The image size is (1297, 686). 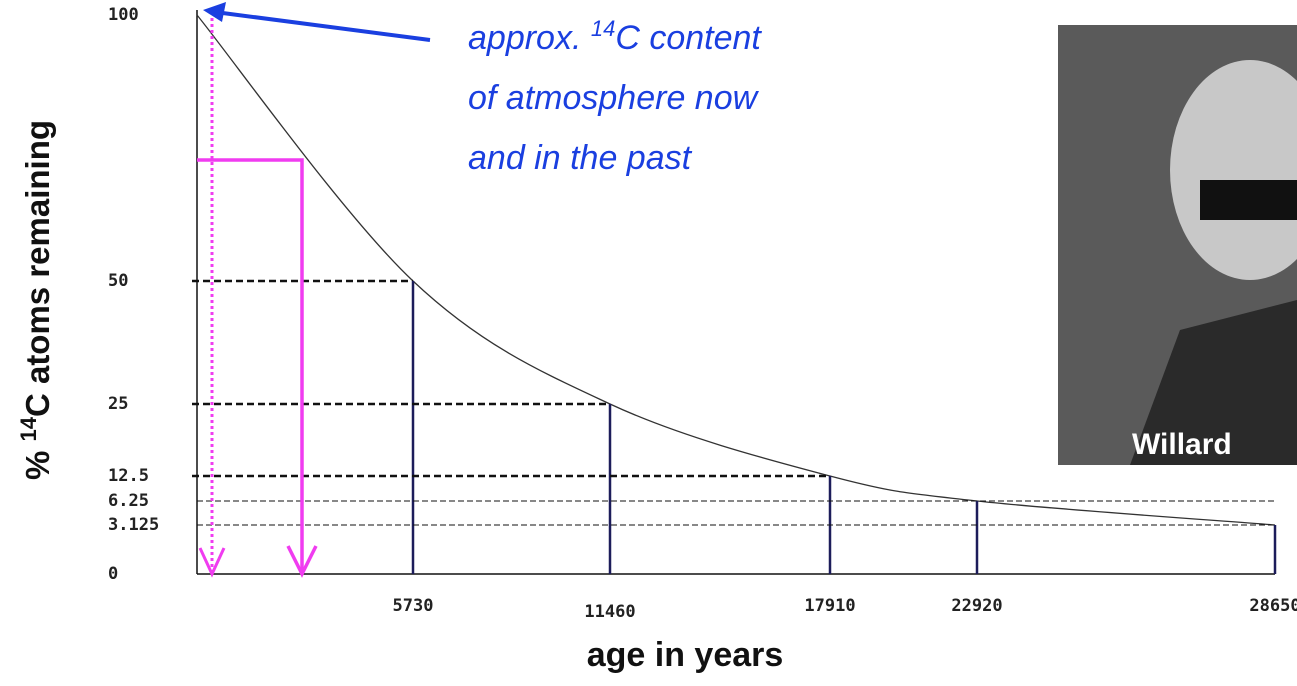 What do you see at coordinates (580, 158) in the screenshot?
I see `annotation-line: and in the past` at bounding box center [580, 158].